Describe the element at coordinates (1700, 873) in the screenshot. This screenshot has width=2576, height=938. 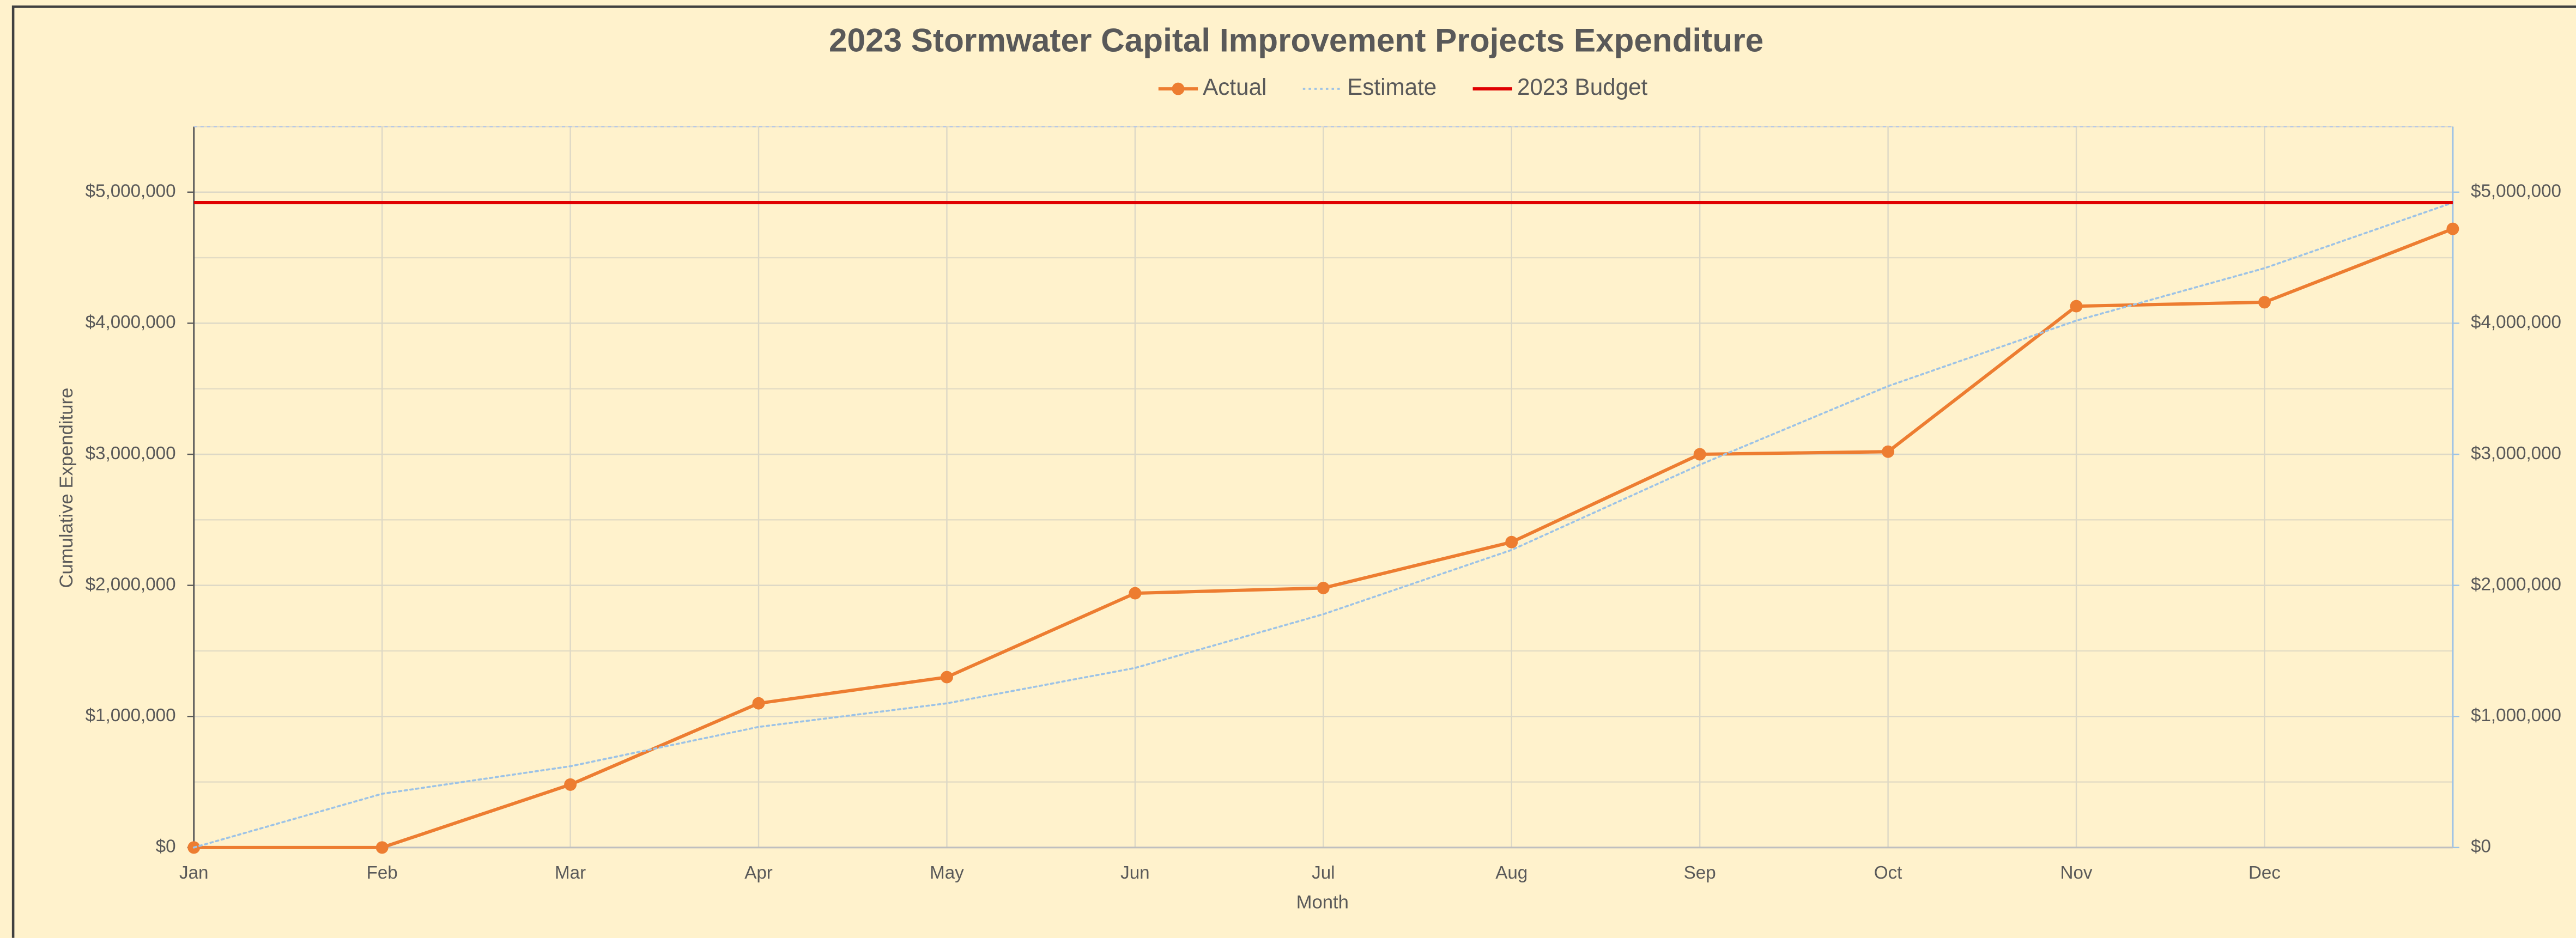
I see `x-tick-label: Sep` at that location.